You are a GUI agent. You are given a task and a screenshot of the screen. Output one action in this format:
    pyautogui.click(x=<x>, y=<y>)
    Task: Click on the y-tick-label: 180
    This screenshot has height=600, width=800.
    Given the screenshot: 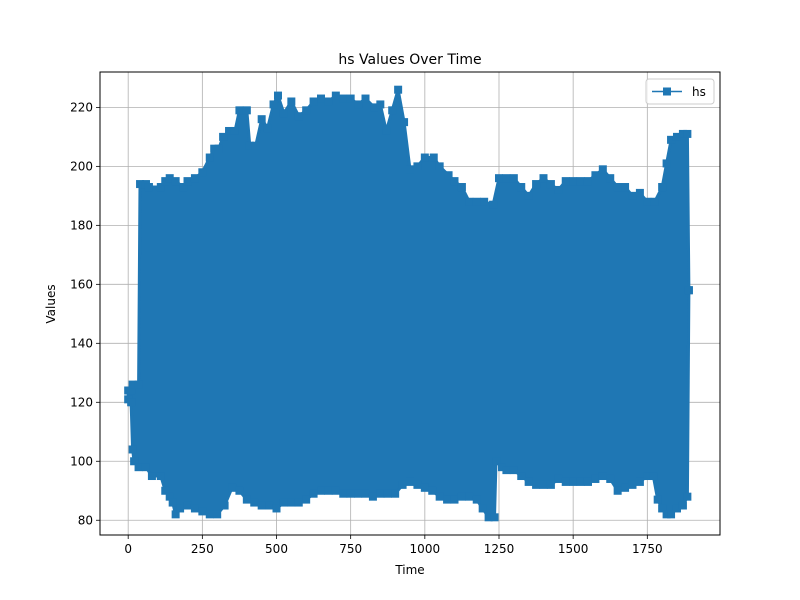 What is the action you would take?
    pyautogui.click(x=81, y=225)
    